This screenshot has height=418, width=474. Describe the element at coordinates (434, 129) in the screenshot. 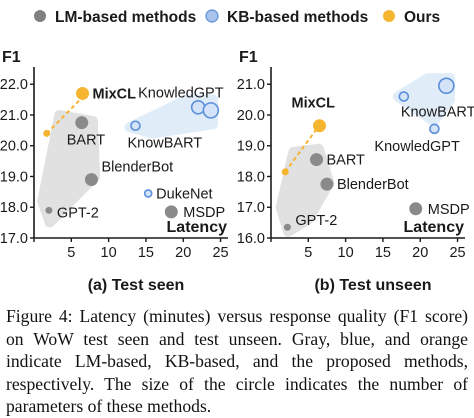

I see `data-point-knowledgpt` at that location.